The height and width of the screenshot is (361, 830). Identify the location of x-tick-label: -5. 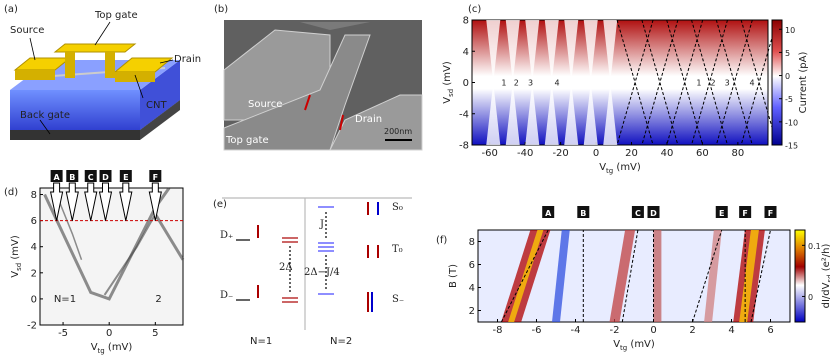
(63, 333).